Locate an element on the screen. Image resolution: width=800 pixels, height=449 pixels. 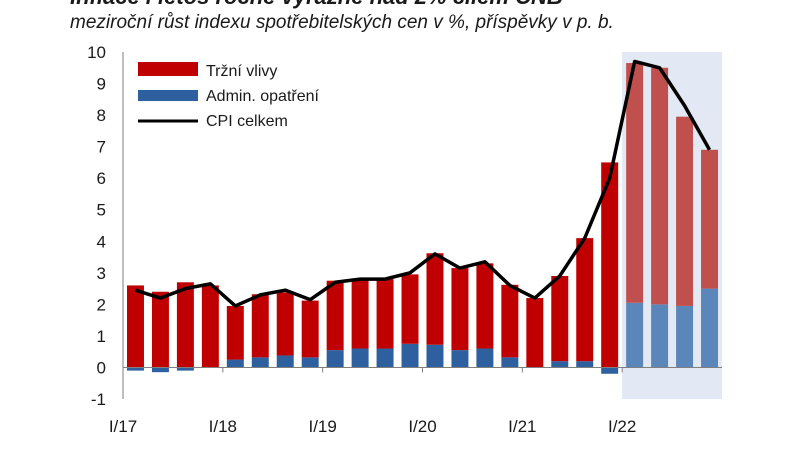
y-tick-label: 9 is located at coordinates (101, 84).